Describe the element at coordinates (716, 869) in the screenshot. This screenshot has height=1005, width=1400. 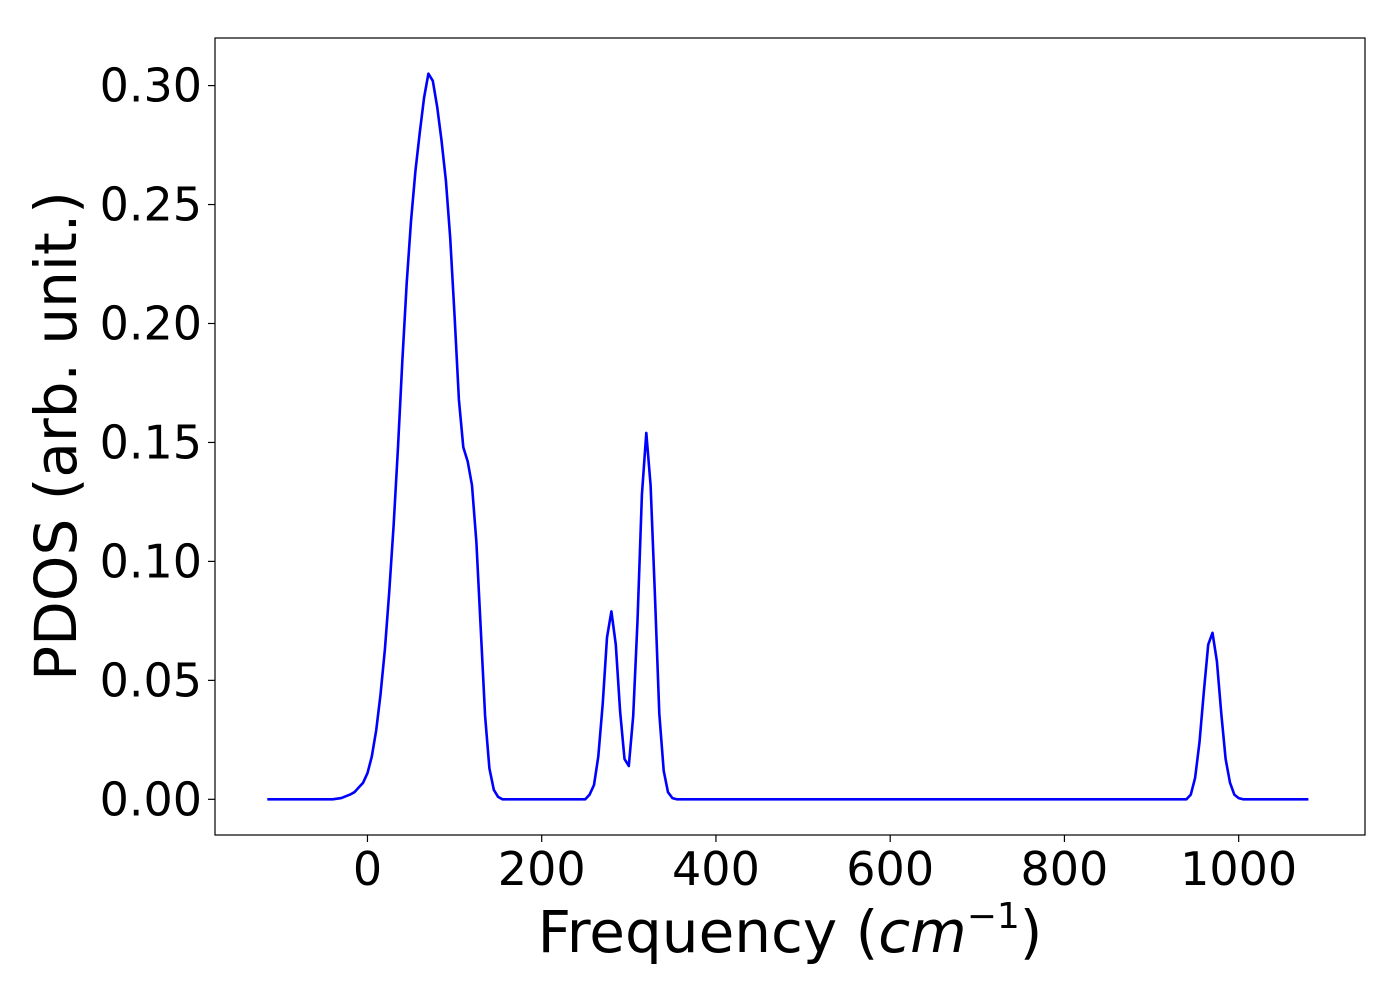
I see `x-tick-label: 400` at that location.